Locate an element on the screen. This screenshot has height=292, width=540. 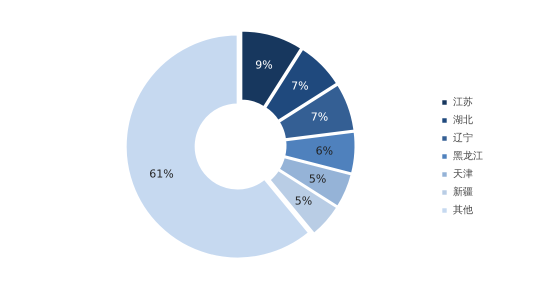
legend-label: 其他 is located at coordinates (463, 210).